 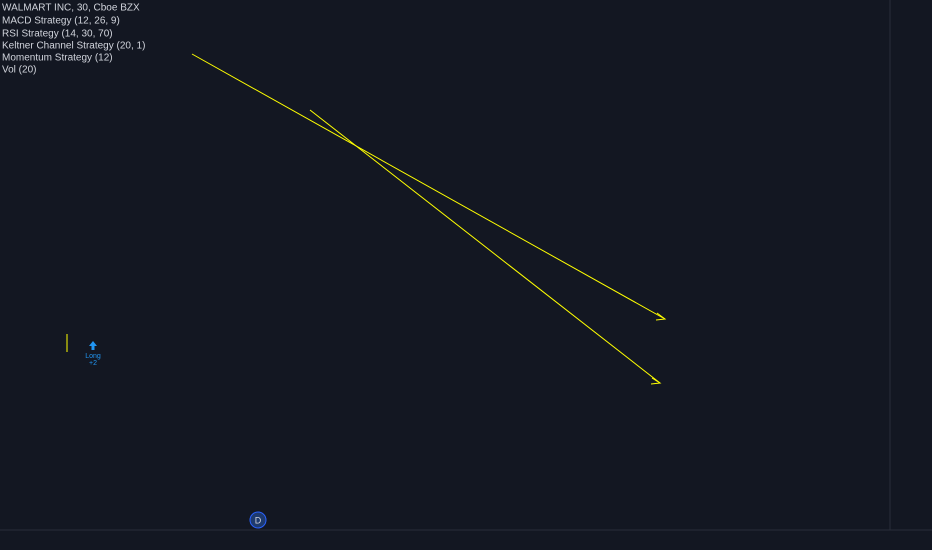 I want to click on event-circle, so click(x=258, y=520).